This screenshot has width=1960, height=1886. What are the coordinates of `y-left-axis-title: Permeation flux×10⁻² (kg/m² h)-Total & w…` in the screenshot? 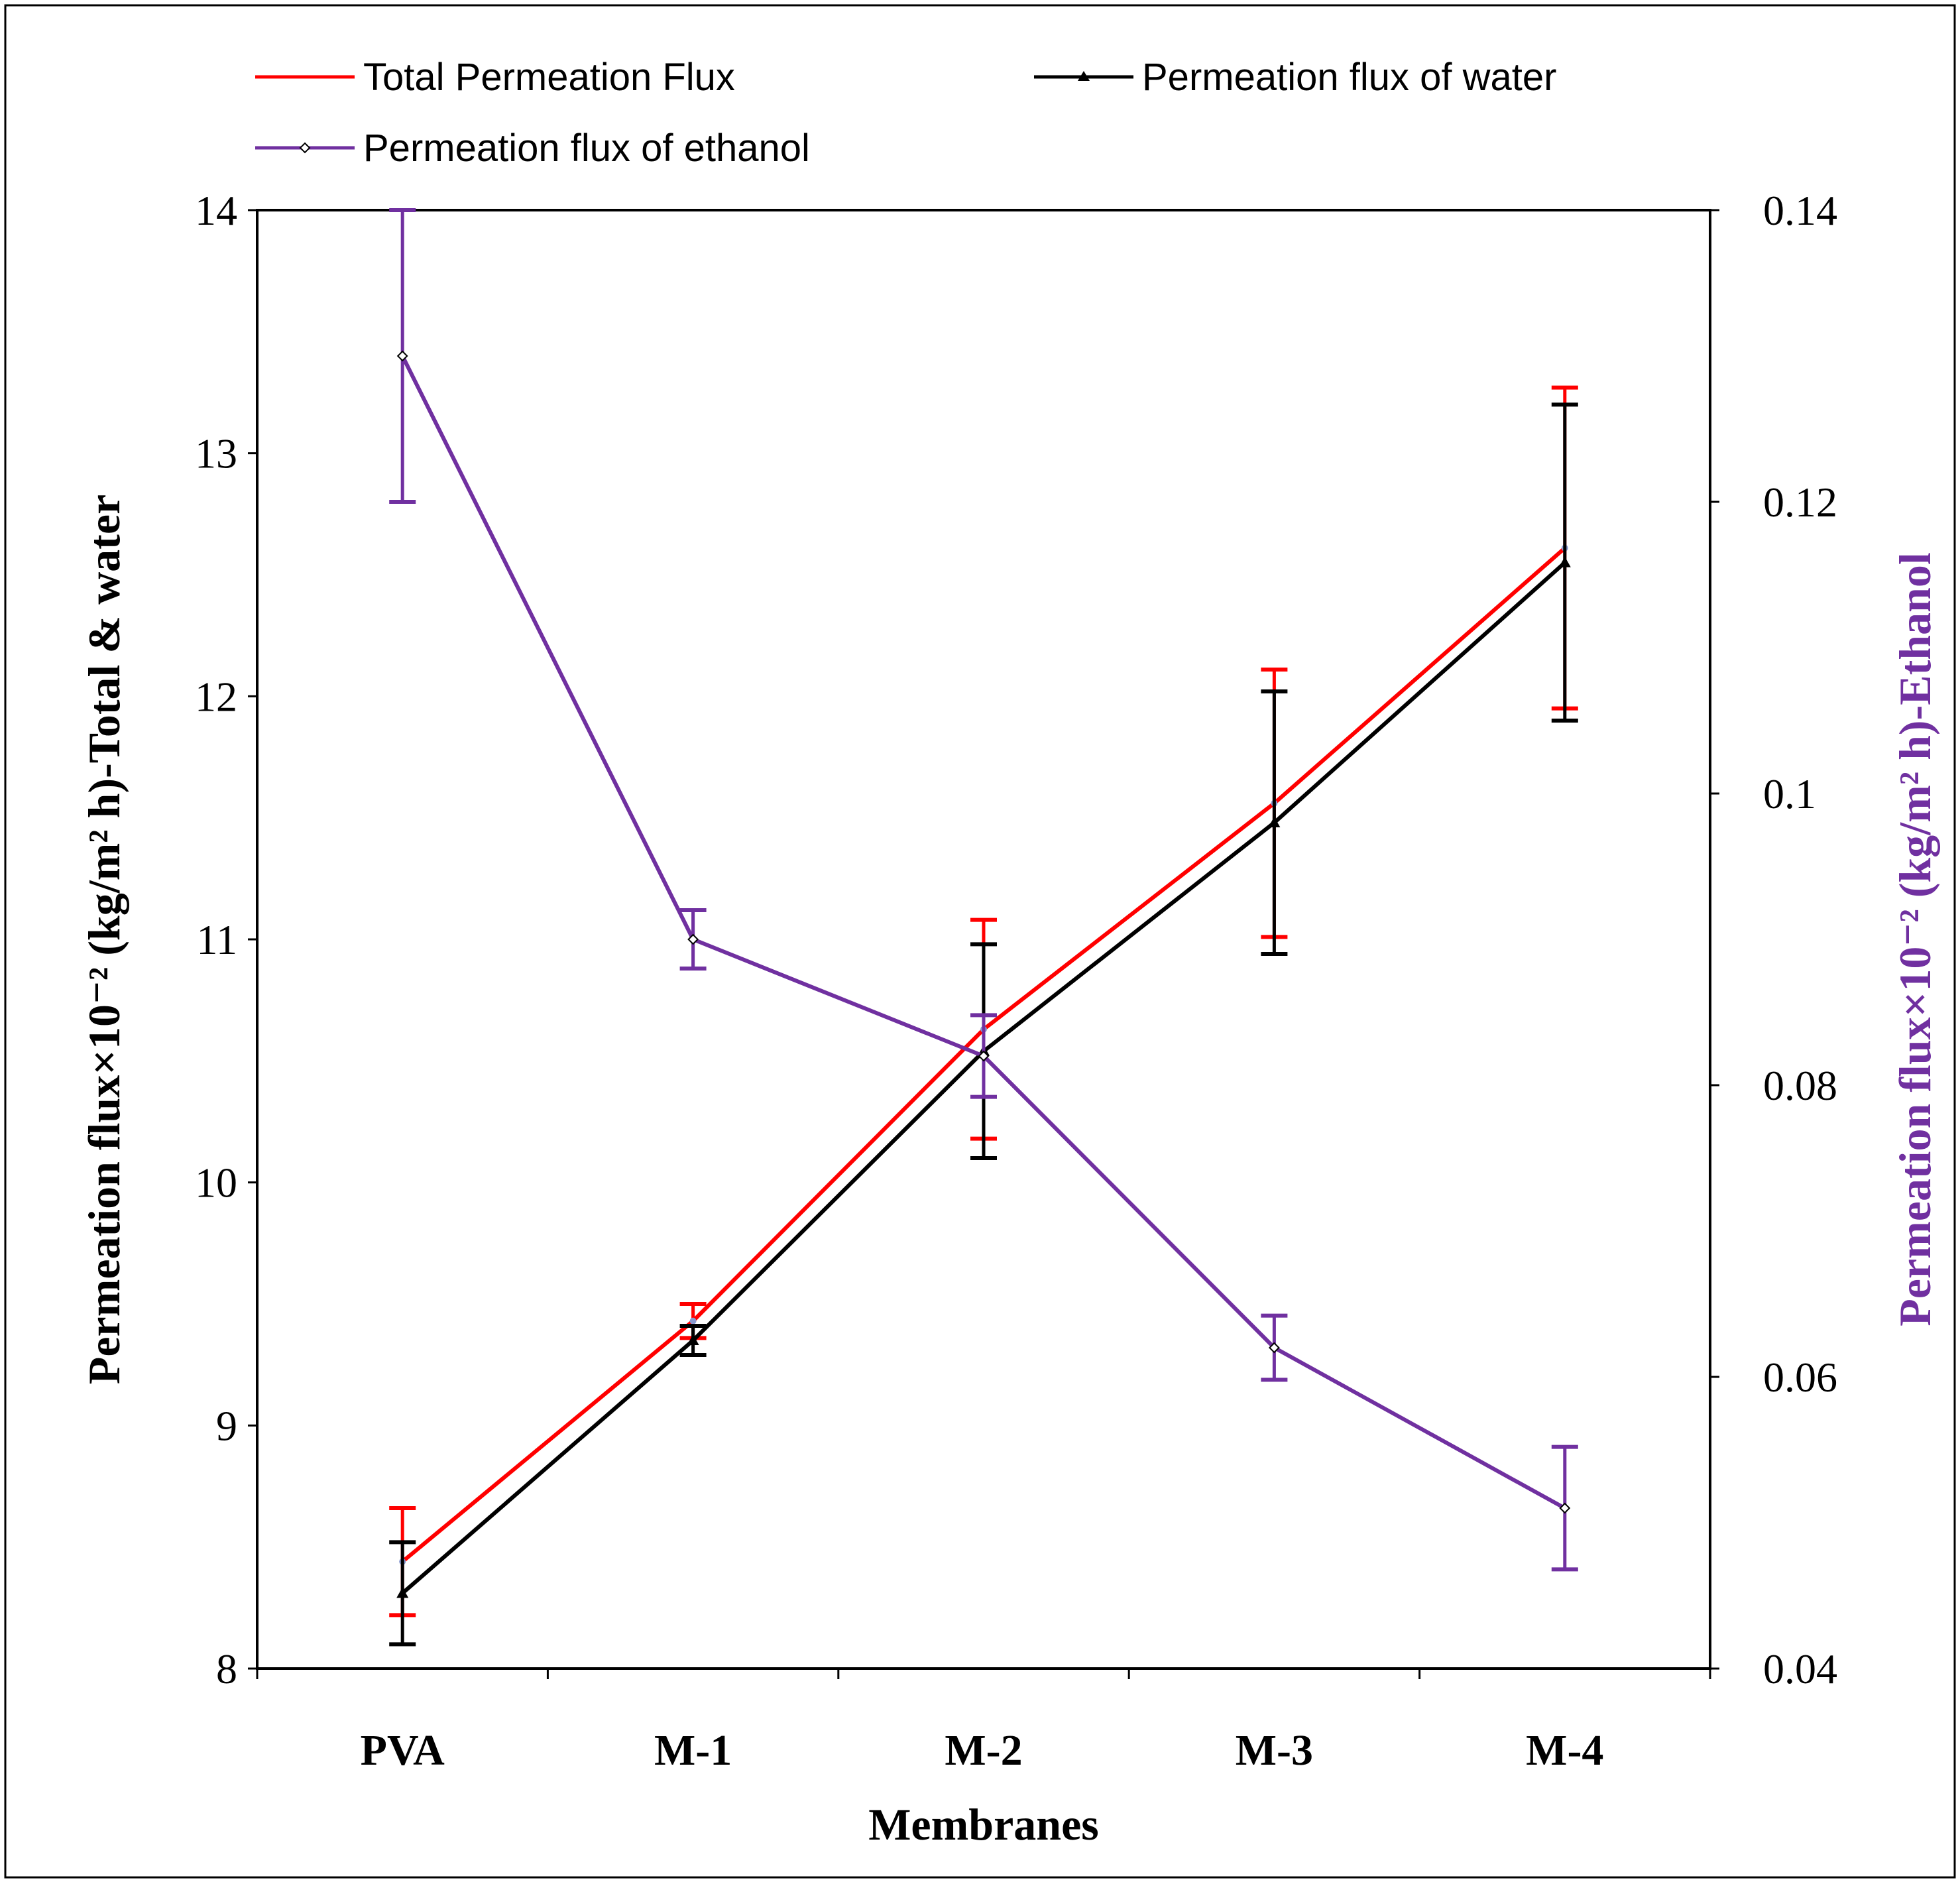 It's located at (104, 939).